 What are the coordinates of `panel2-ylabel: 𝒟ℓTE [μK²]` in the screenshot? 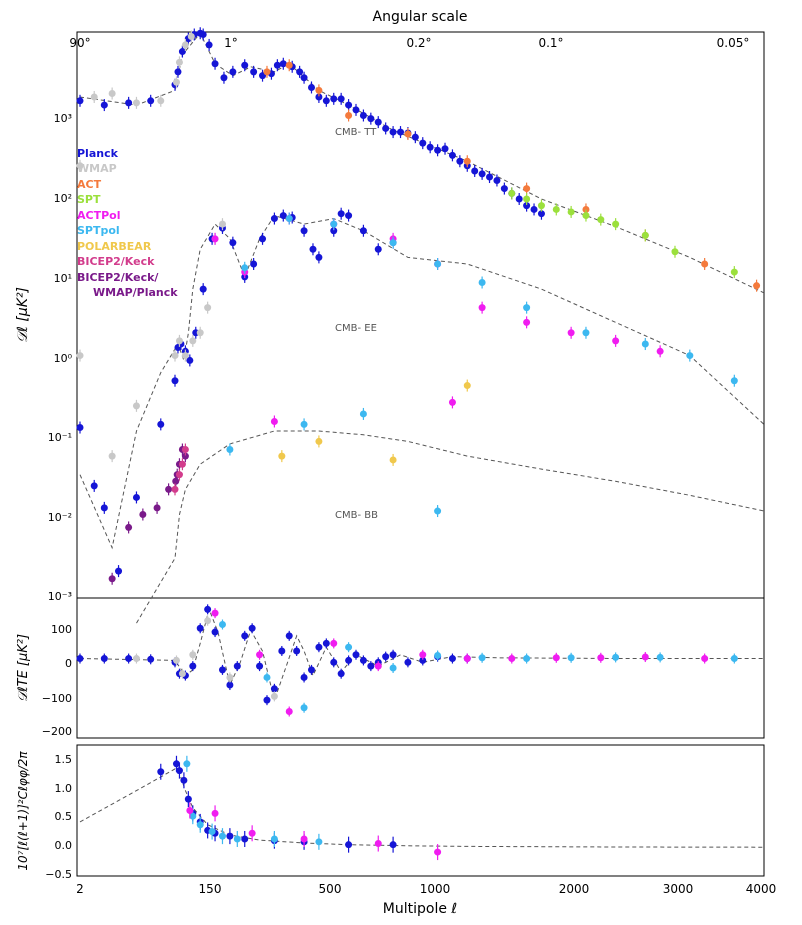 It's located at (23, 668).